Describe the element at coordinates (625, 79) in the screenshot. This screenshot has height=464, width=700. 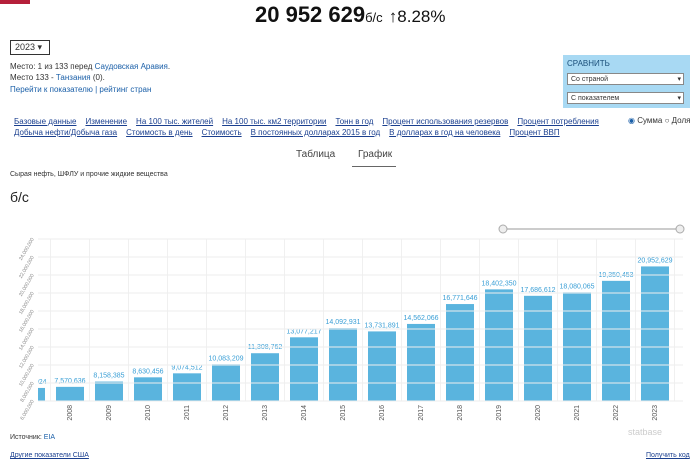
I see `compare-select: Со страной ▾` at that location.